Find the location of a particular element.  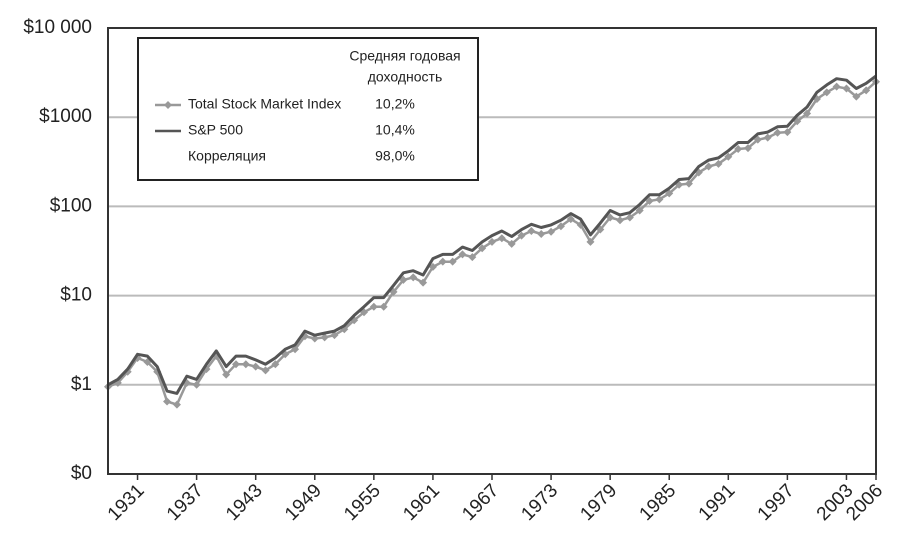

legend-header: Средняя годовая is located at coordinates (404, 56).